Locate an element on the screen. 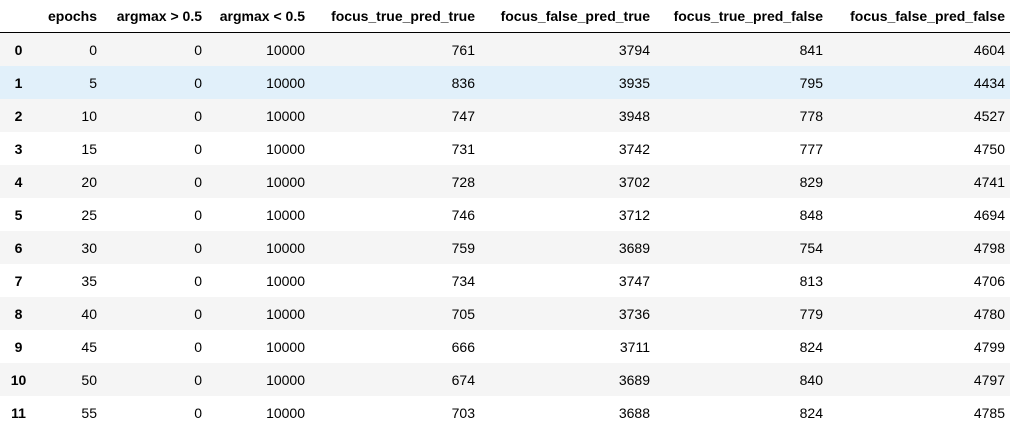  row-index: 7 is located at coordinates (18, 280).